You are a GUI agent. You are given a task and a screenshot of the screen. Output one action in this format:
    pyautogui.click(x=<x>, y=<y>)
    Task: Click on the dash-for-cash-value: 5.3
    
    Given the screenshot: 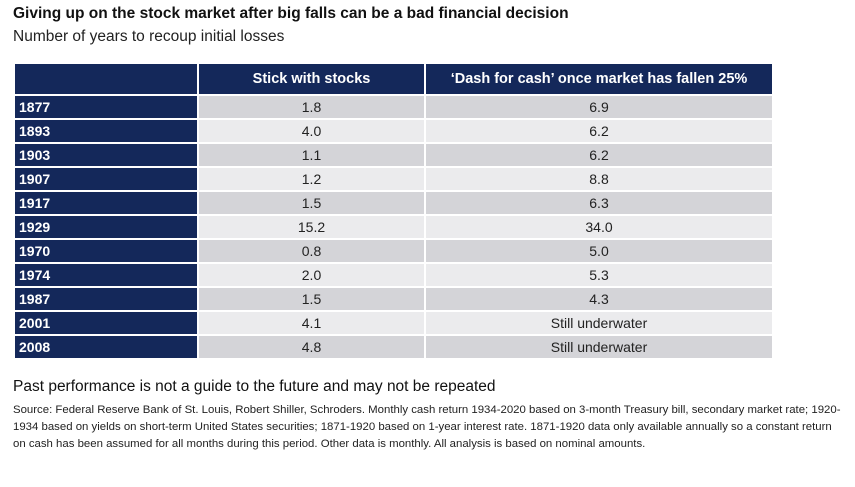 What is the action you would take?
    pyautogui.click(x=598, y=275)
    